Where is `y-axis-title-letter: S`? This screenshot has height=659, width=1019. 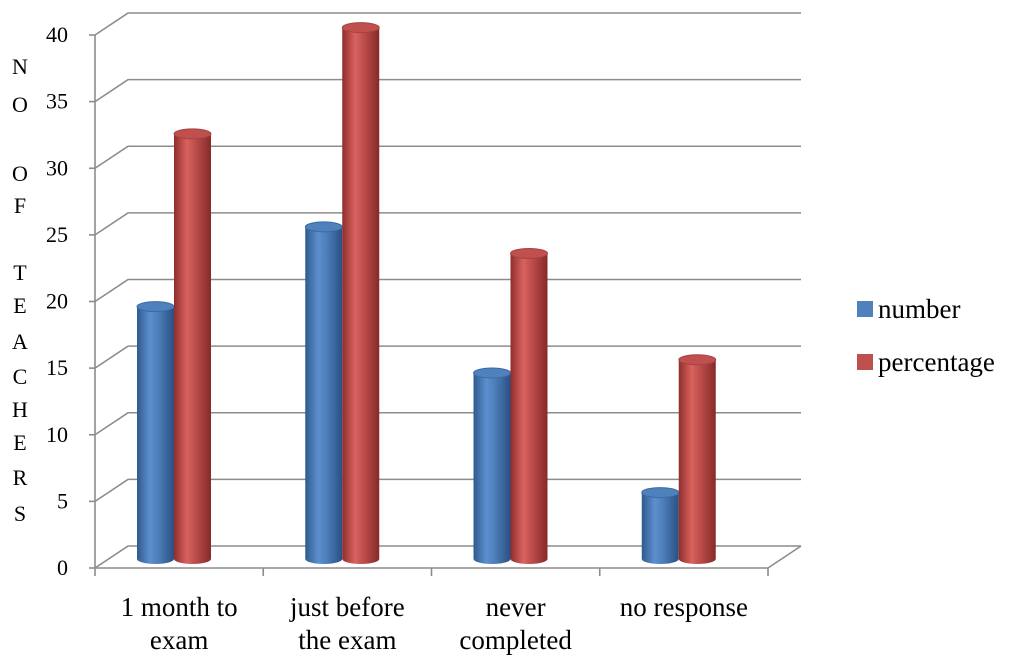
y-axis-title-letter: S is located at coordinates (20, 513).